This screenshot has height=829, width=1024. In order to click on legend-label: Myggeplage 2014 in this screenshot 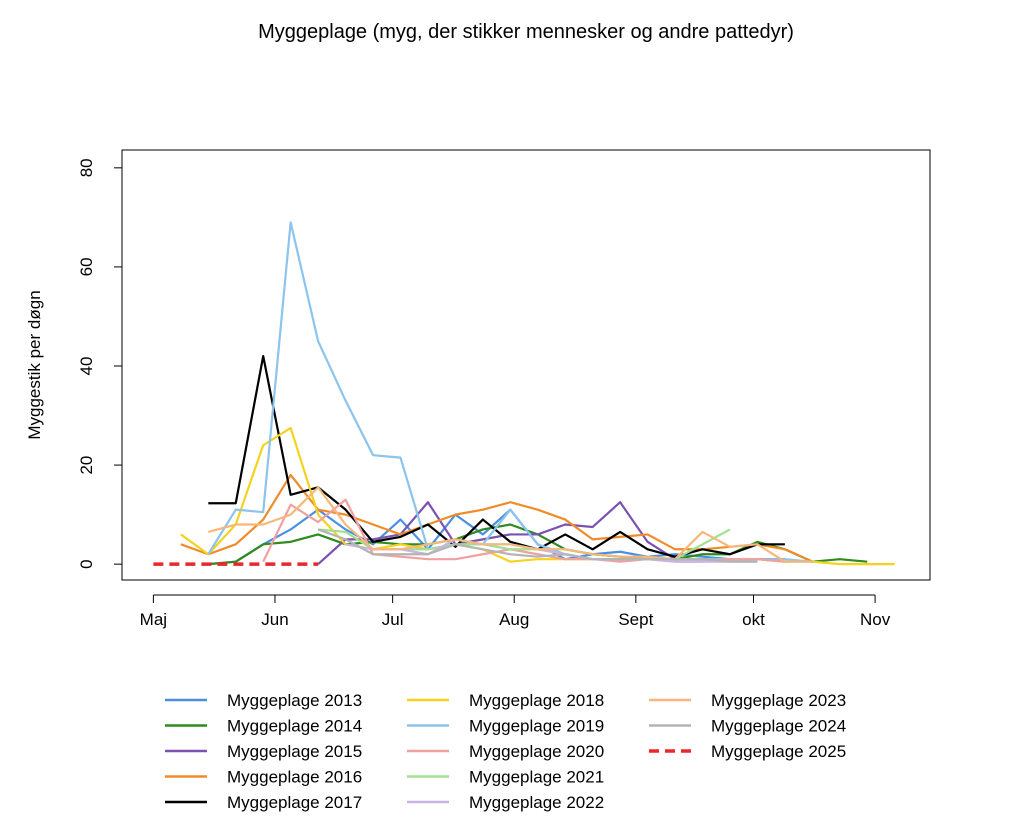, I will do `click(294, 726)`.